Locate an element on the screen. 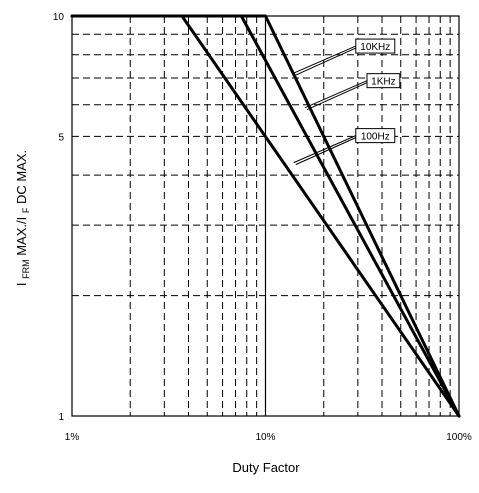 Image resolution: width=479 pixels, height=493 pixels. y-tick-label: 10 is located at coordinates (59, 17).